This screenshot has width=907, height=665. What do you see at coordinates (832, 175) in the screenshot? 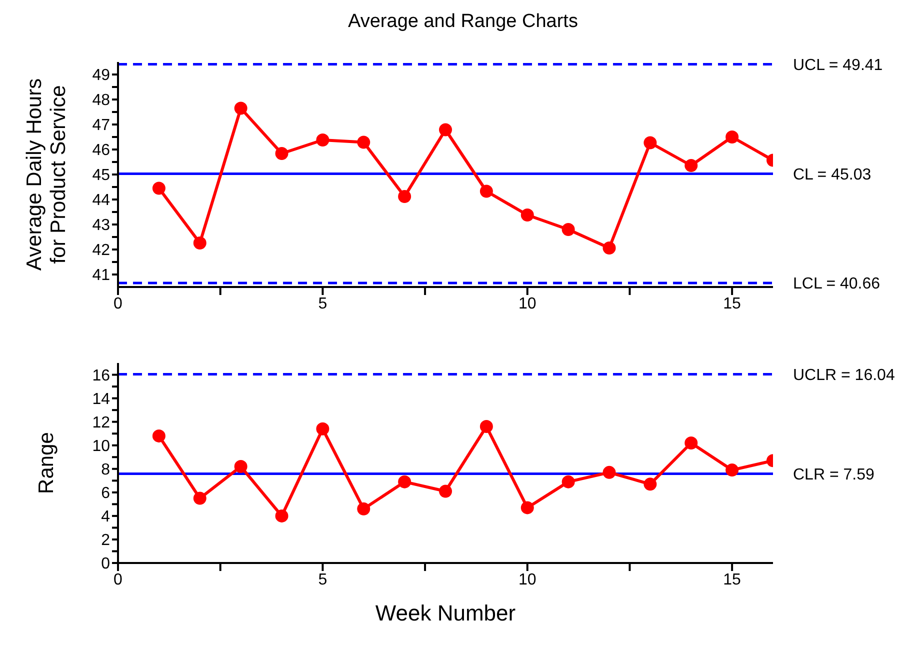
I see `ref-line-label: CL = 45.03` at bounding box center [832, 175].